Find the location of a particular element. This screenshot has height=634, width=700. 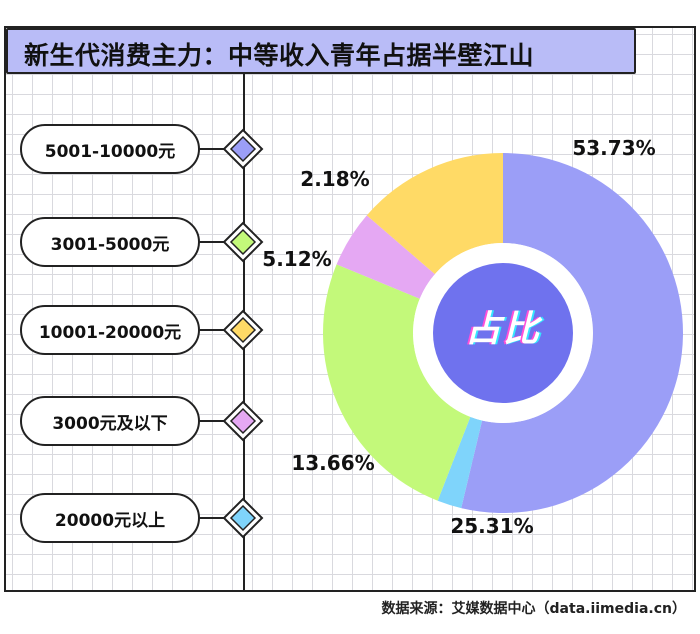

legend-item-5: 20000元以上 is located at coordinates (110, 518).